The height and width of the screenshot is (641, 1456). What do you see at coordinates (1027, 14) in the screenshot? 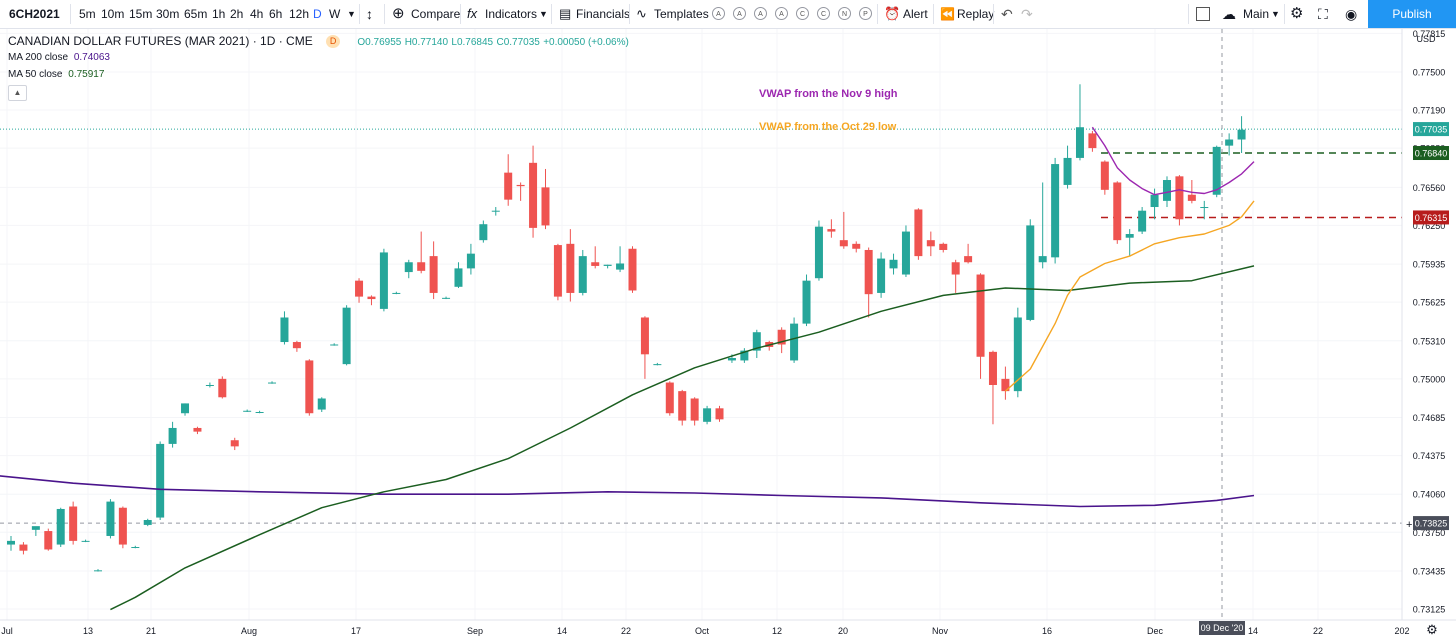
I see `redo-icon: ↷` at bounding box center [1027, 14].